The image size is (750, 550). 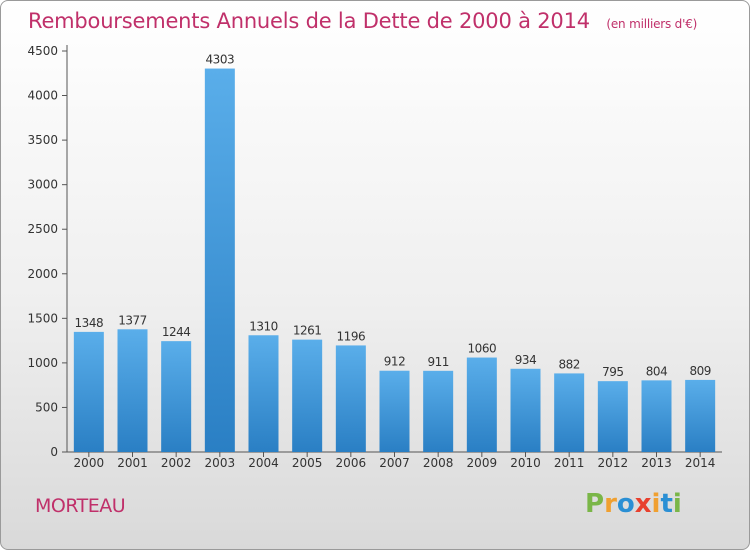 I want to click on data-label: 1310, so click(x=263, y=326).